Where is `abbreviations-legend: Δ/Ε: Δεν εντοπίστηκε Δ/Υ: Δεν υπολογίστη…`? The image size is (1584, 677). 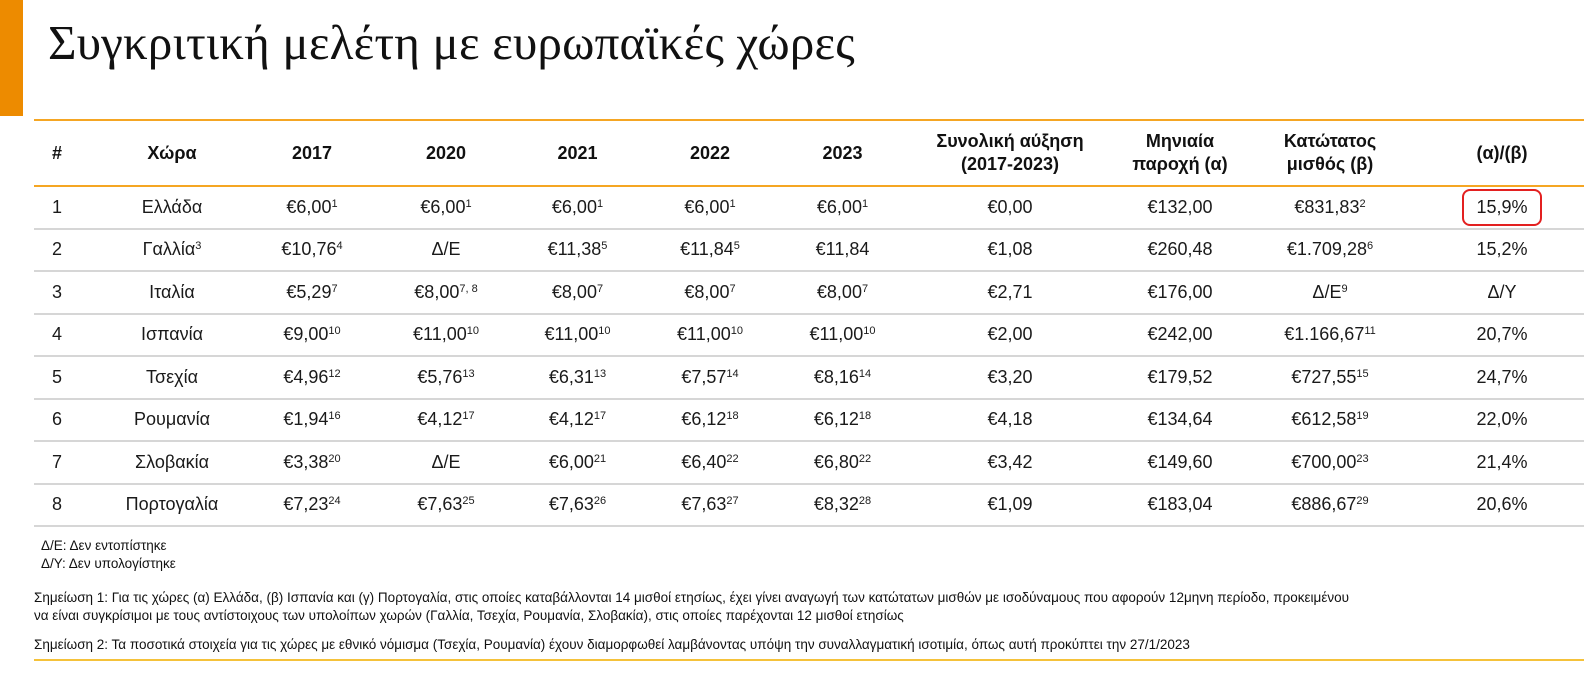
abbreviations-legend: Δ/Ε: Δεν εντοπίστηκε Δ/Υ: Δεν υπολογίστη… is located at coordinates (108, 555).